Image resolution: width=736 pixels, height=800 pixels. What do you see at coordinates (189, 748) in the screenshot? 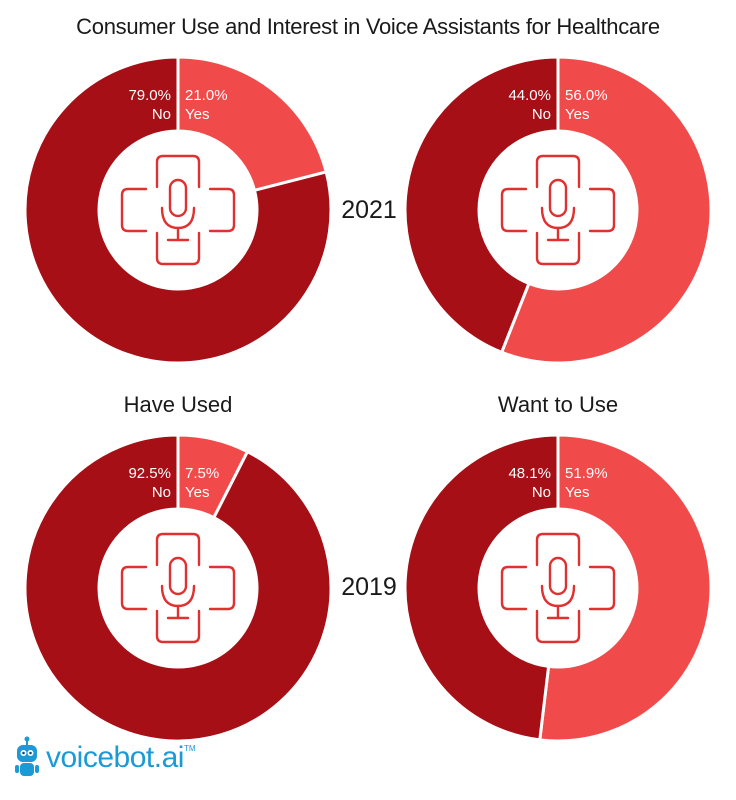
I see `brand-trademark: TM` at bounding box center [189, 748].